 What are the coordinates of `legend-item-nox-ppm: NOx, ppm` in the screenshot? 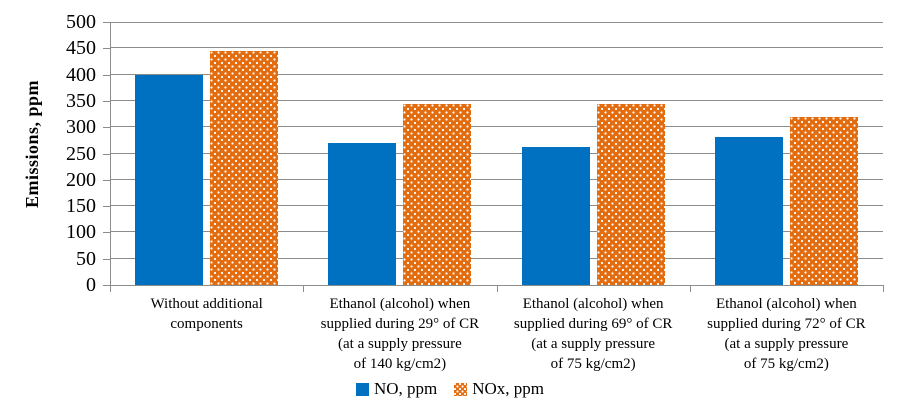 It's located at (499, 389).